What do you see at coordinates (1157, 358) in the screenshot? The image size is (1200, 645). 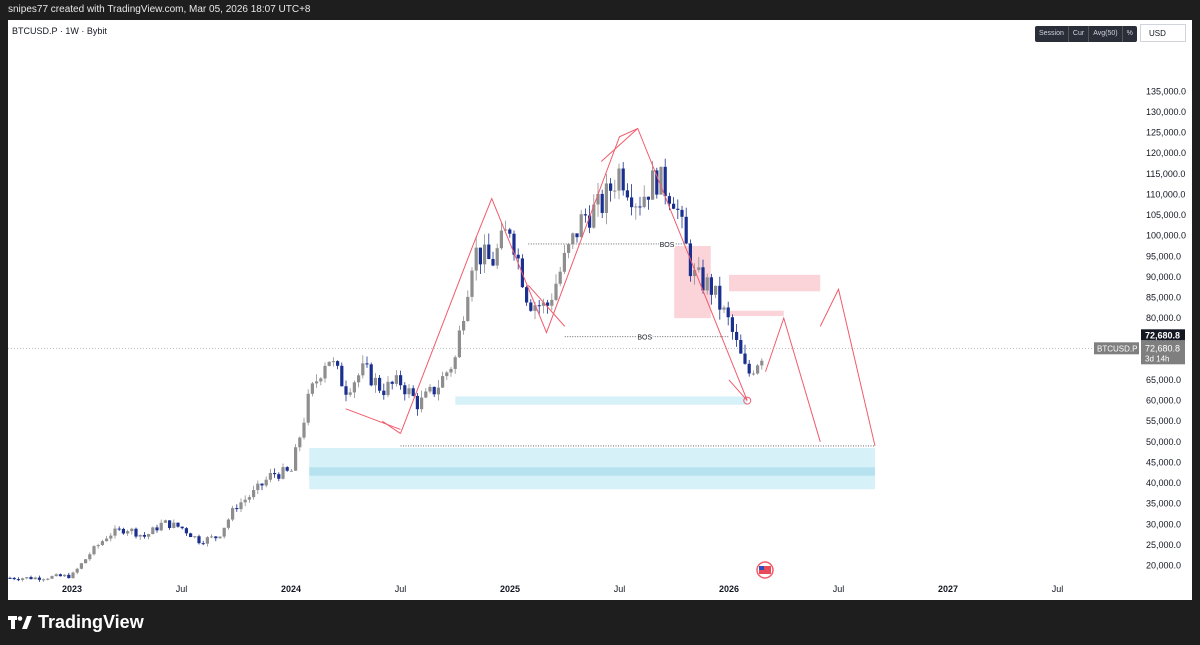 I see `price-tag-countdown: 3d 14h` at bounding box center [1157, 358].